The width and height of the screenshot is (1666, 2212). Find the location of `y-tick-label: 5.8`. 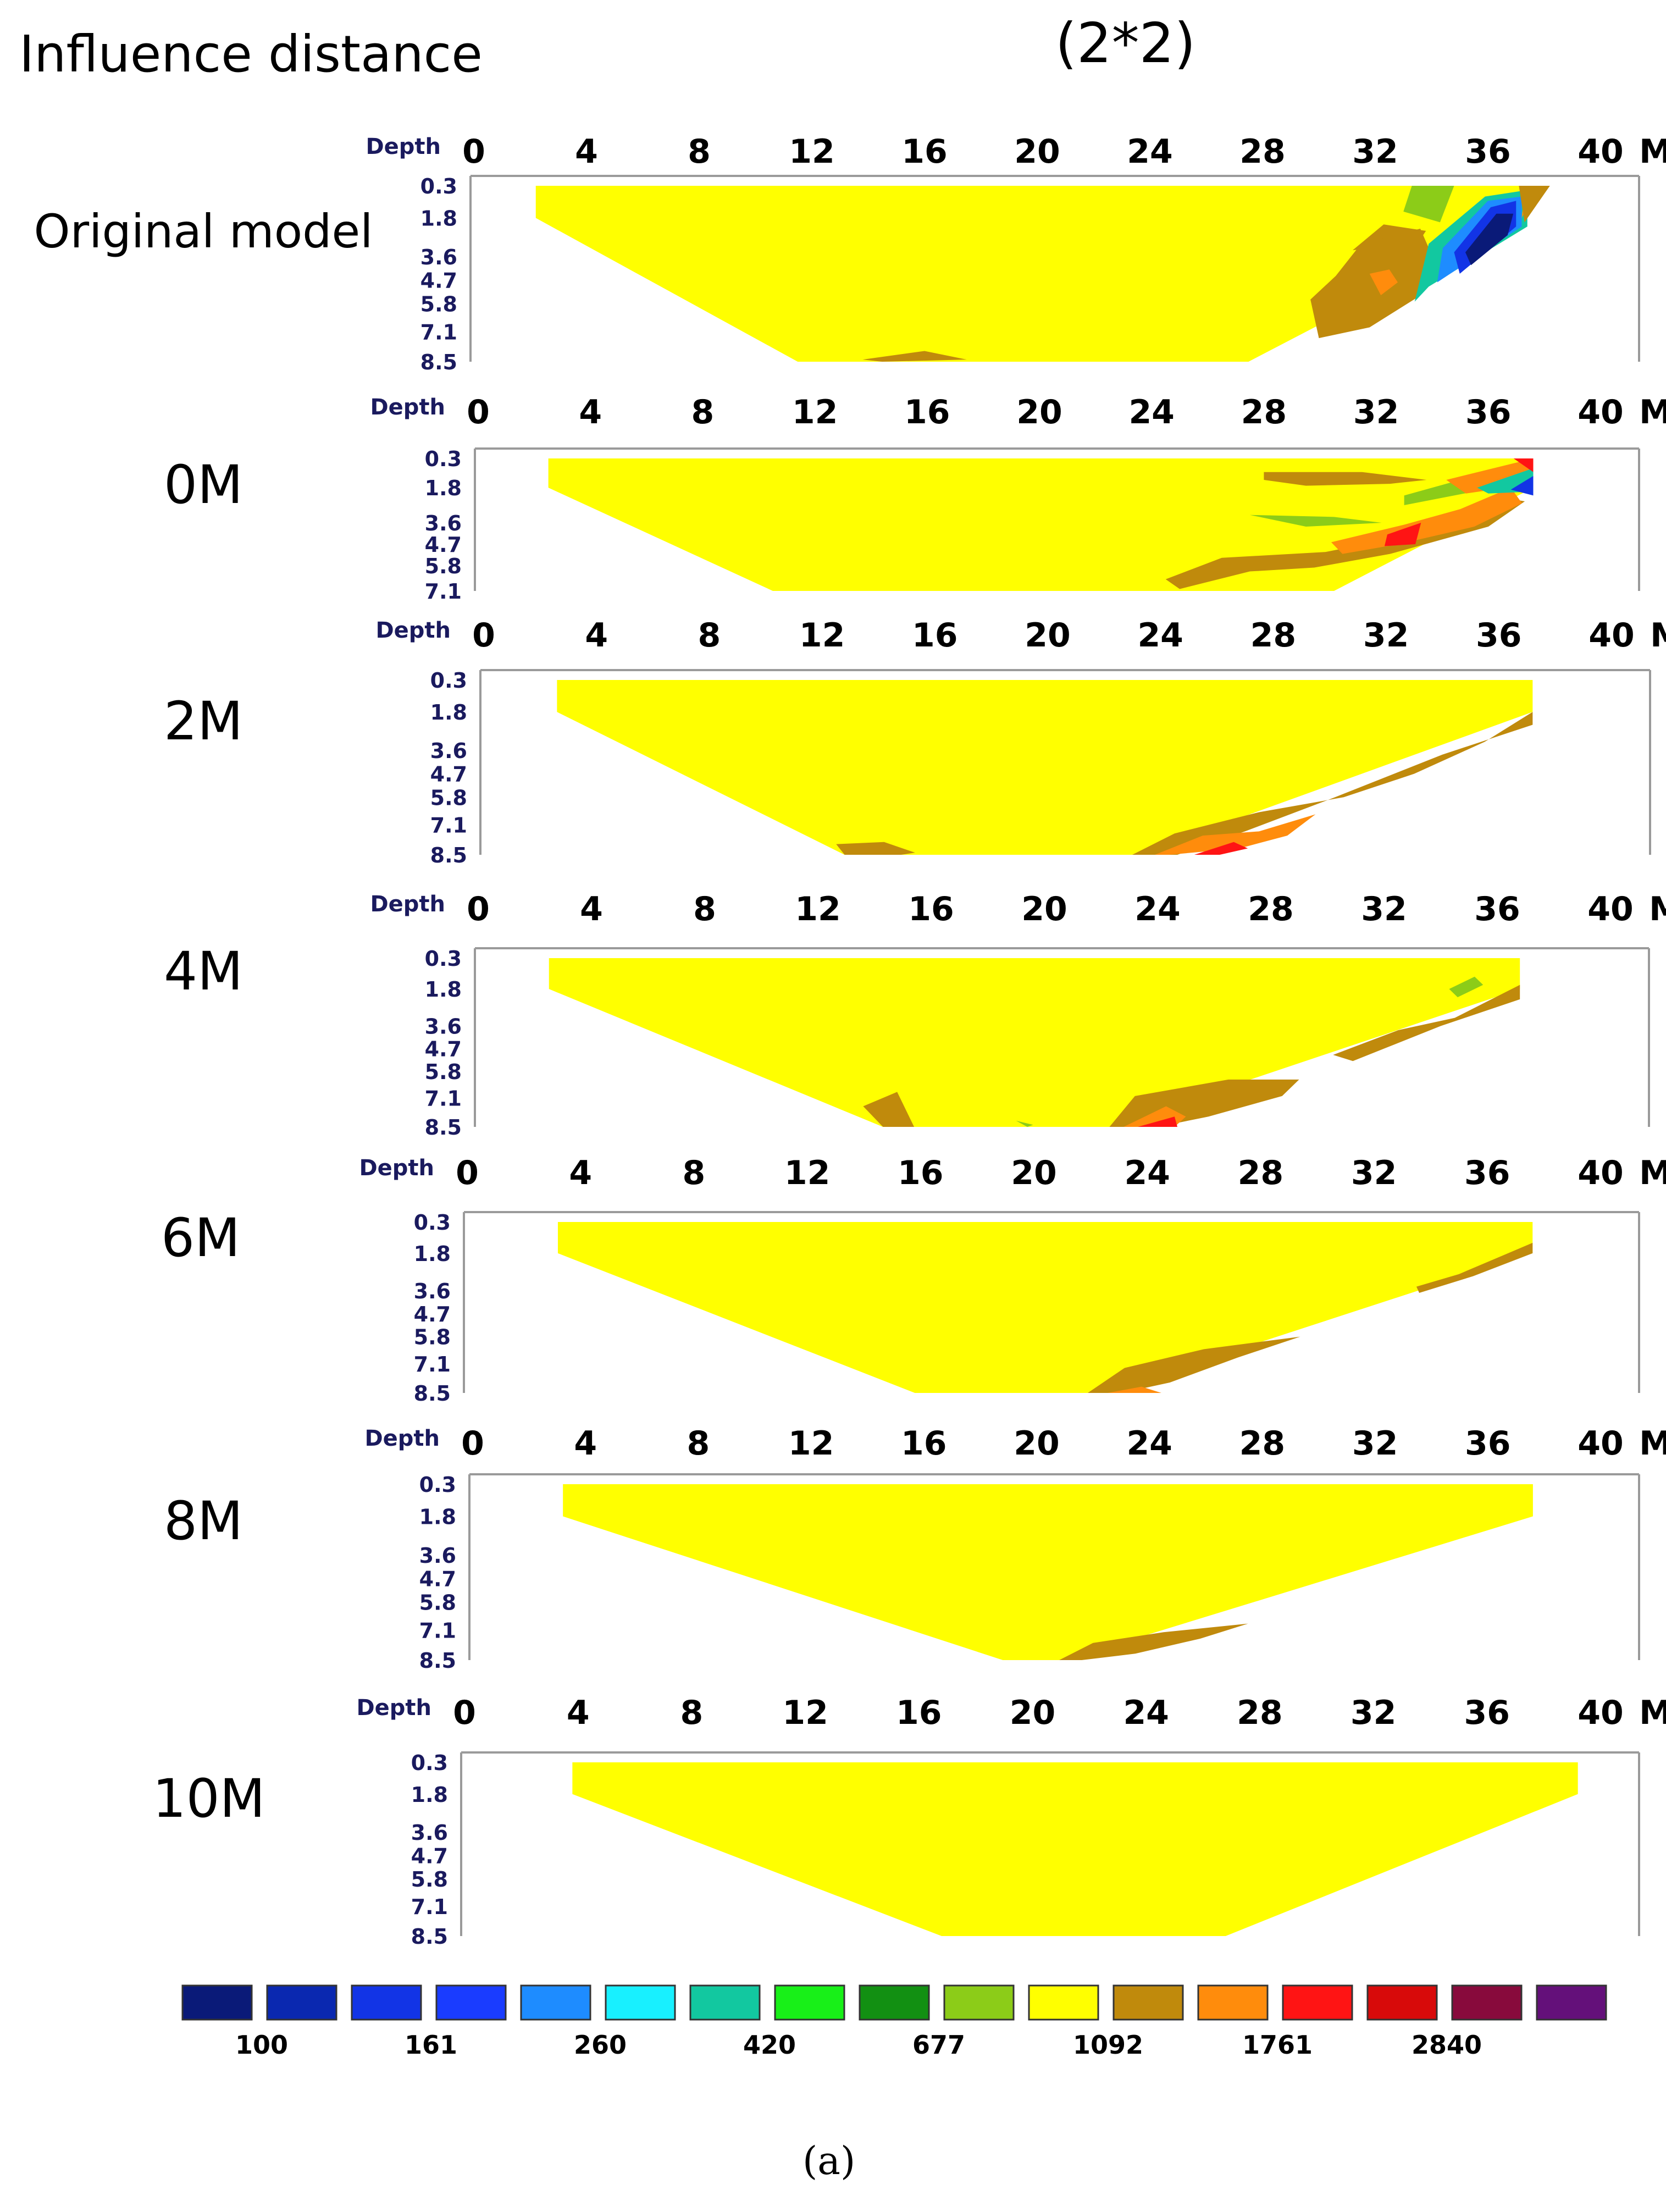

y-tick-label: 5.8 is located at coordinates (438, 1603).